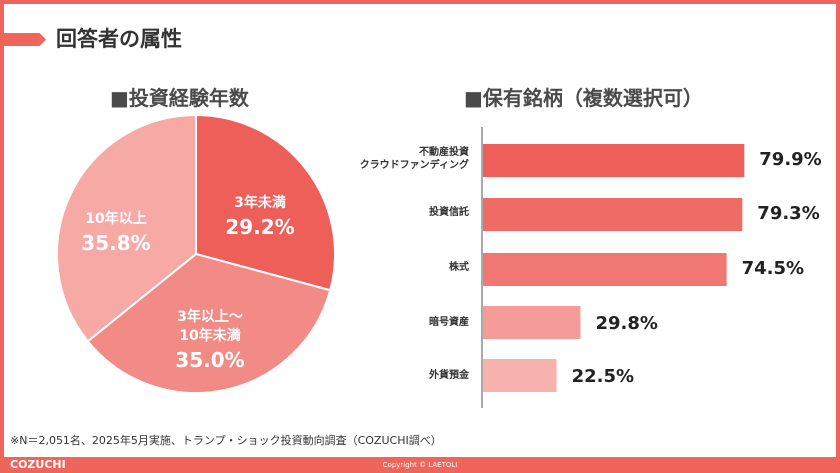 This screenshot has height=473, width=840. I want to click on pie-slice-over-10-years, so click(126, 228).